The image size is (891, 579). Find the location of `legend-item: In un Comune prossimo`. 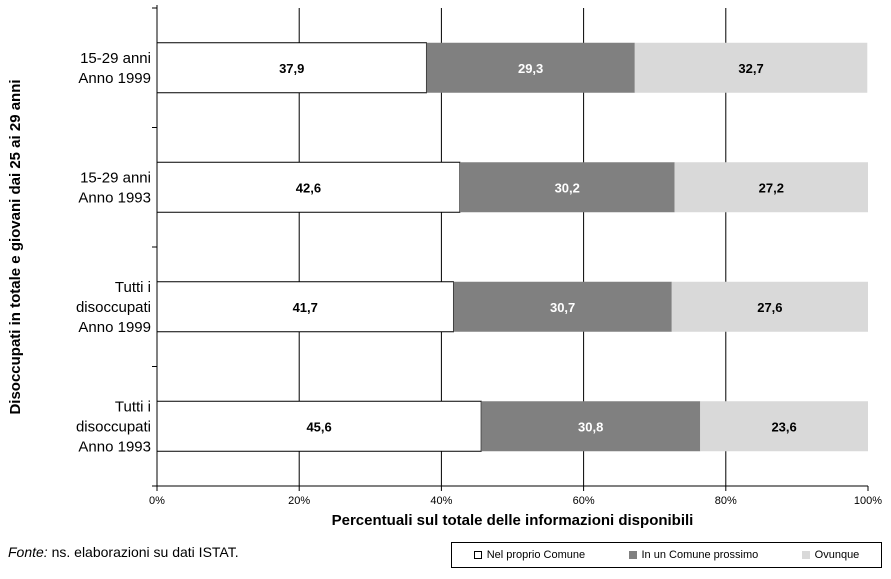

legend-item: In un Comune prossimo is located at coordinates (693, 555).